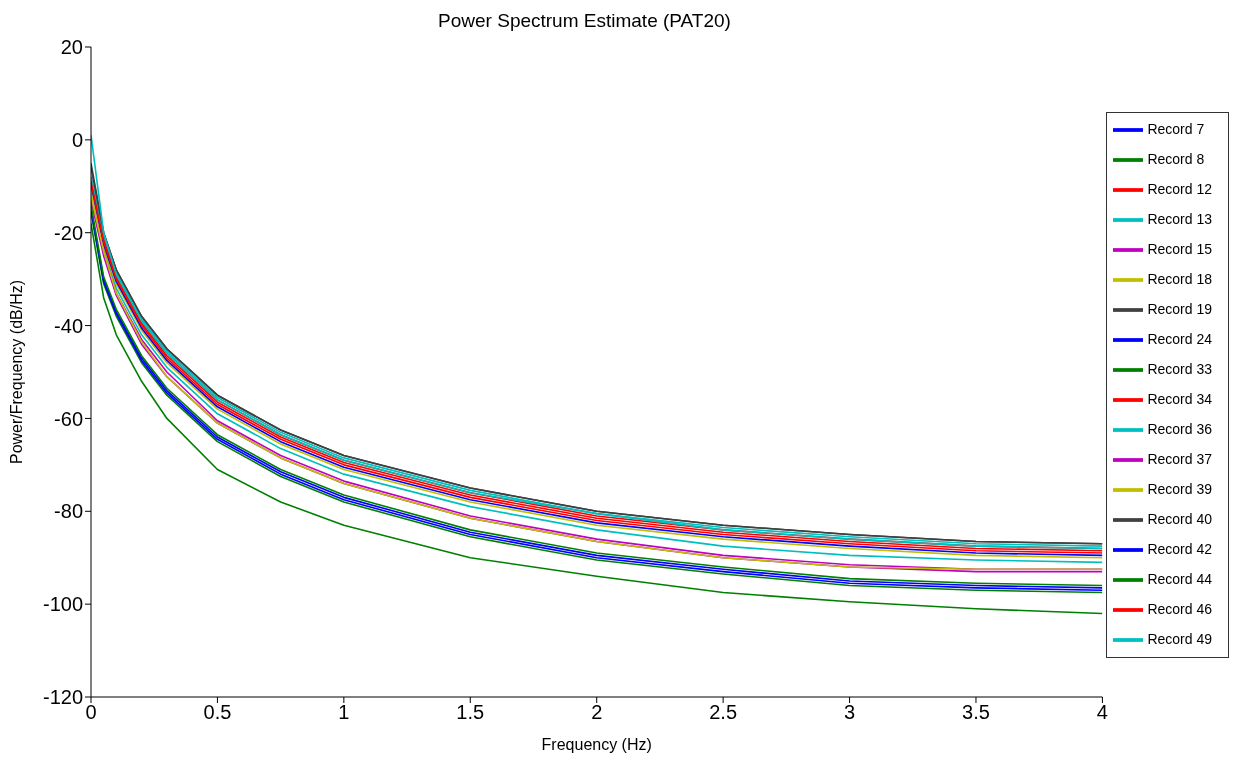 The width and height of the screenshot is (1233, 762). Describe the element at coordinates (344, 712) in the screenshot. I see `x-tick-label: 1` at that location.